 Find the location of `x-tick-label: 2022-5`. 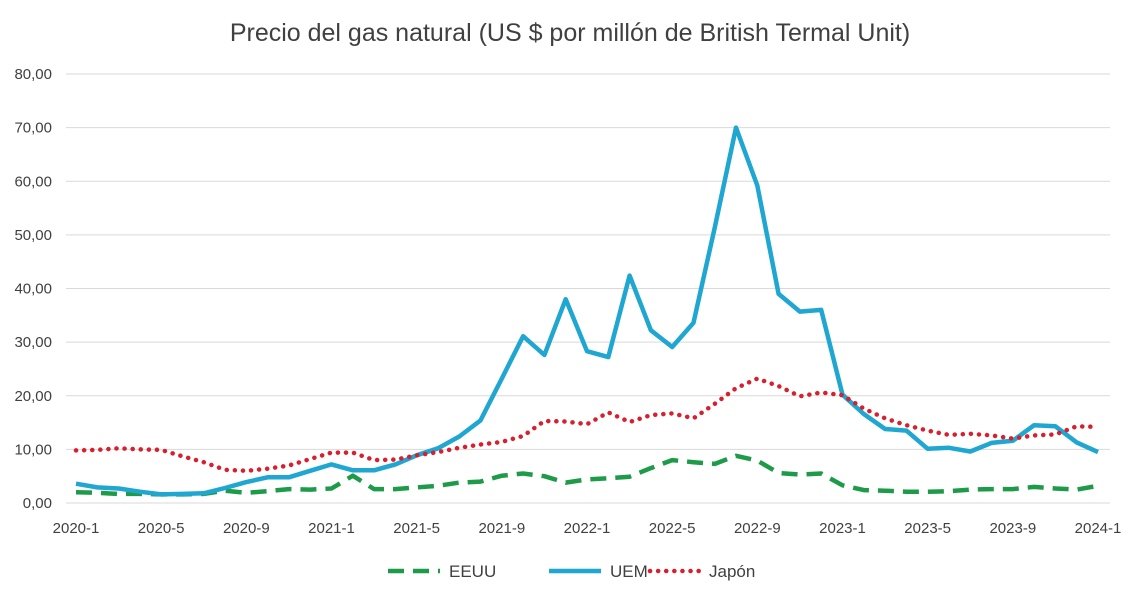

x-tick-label: 2022-5 is located at coordinates (672, 528).